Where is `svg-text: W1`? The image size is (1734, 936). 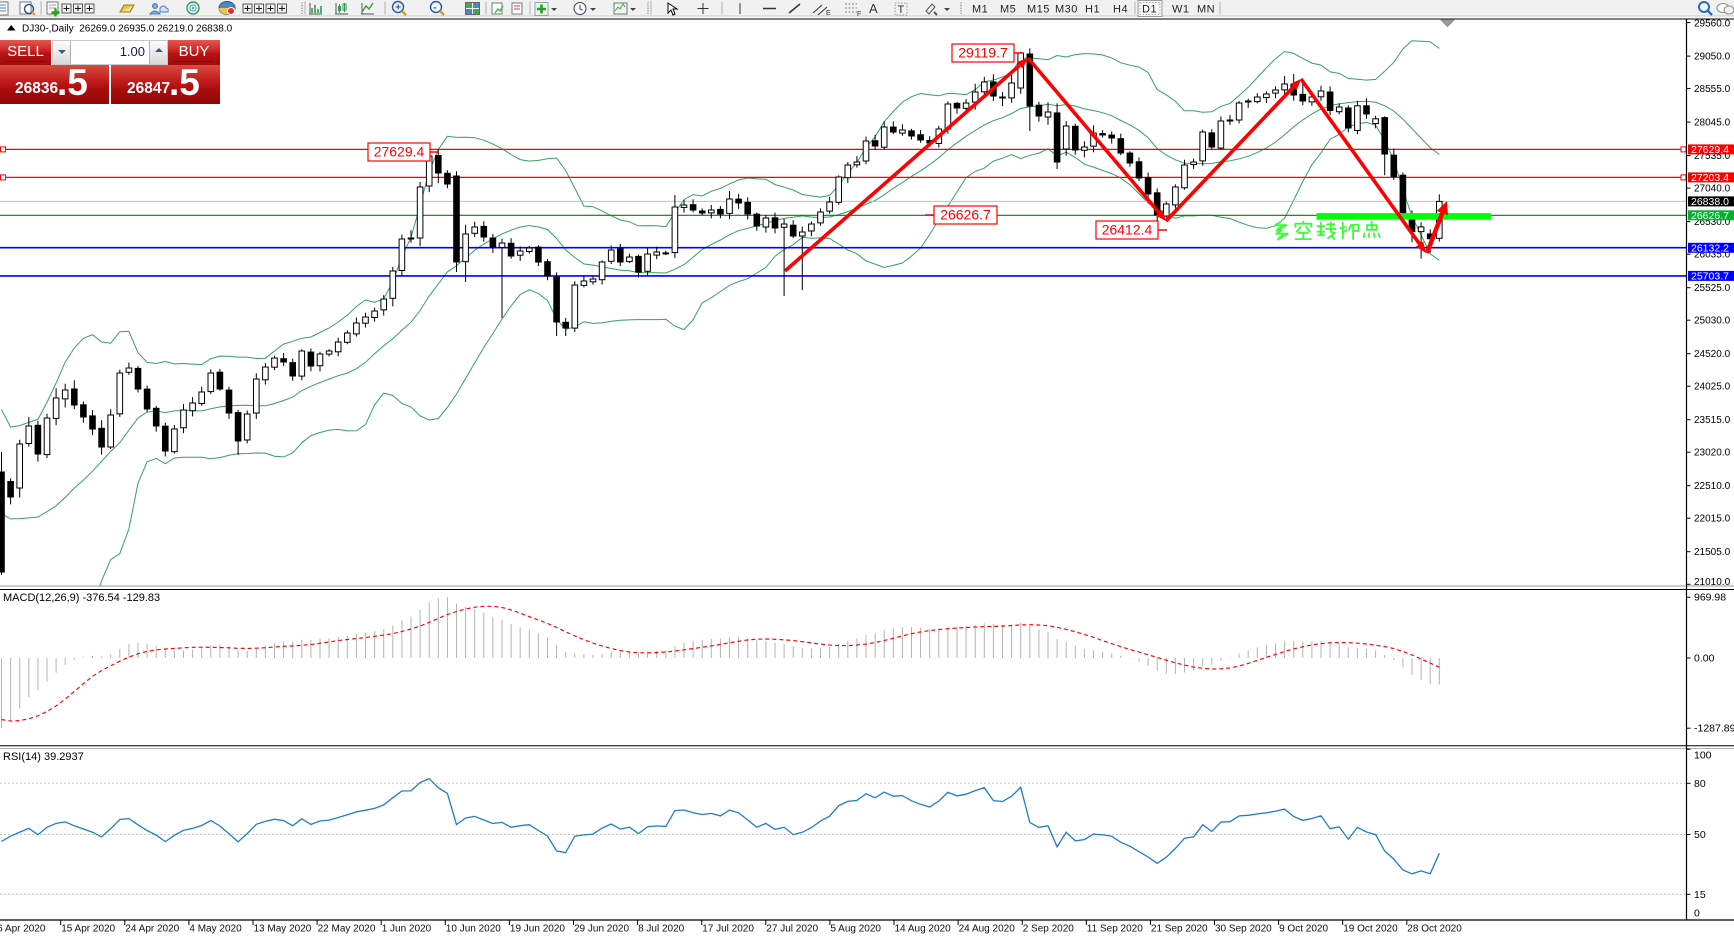
svg-text: W1 is located at coordinates (1181, 10).